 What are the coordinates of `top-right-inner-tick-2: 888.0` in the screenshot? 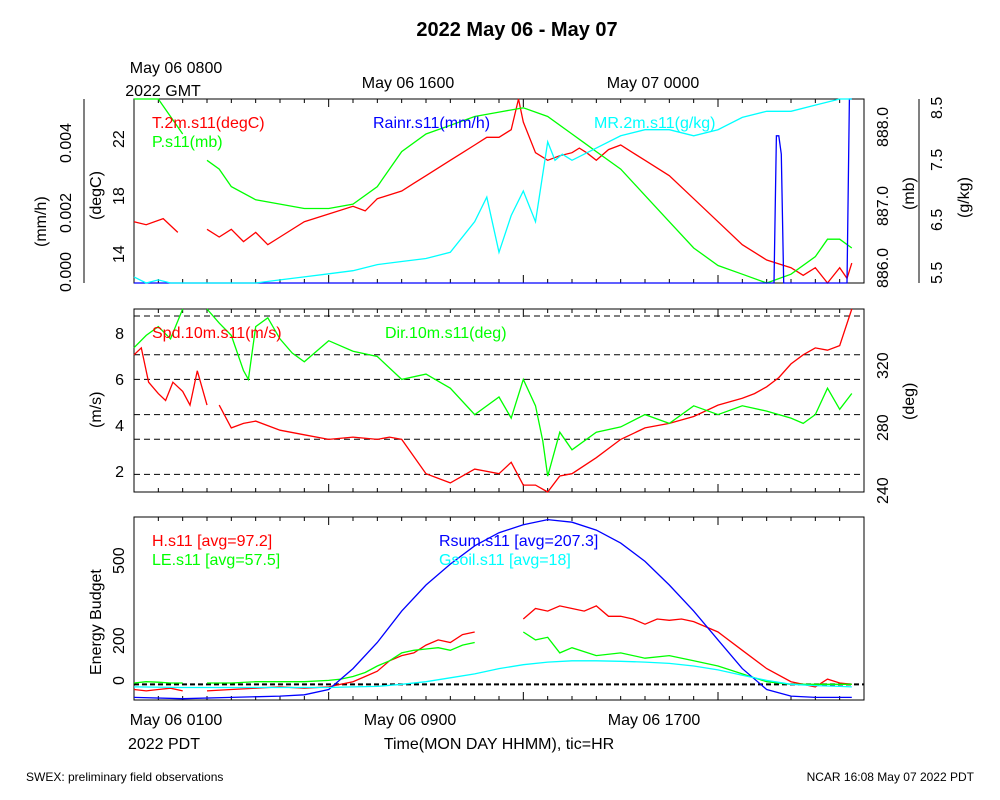 It's located at (883, 127).